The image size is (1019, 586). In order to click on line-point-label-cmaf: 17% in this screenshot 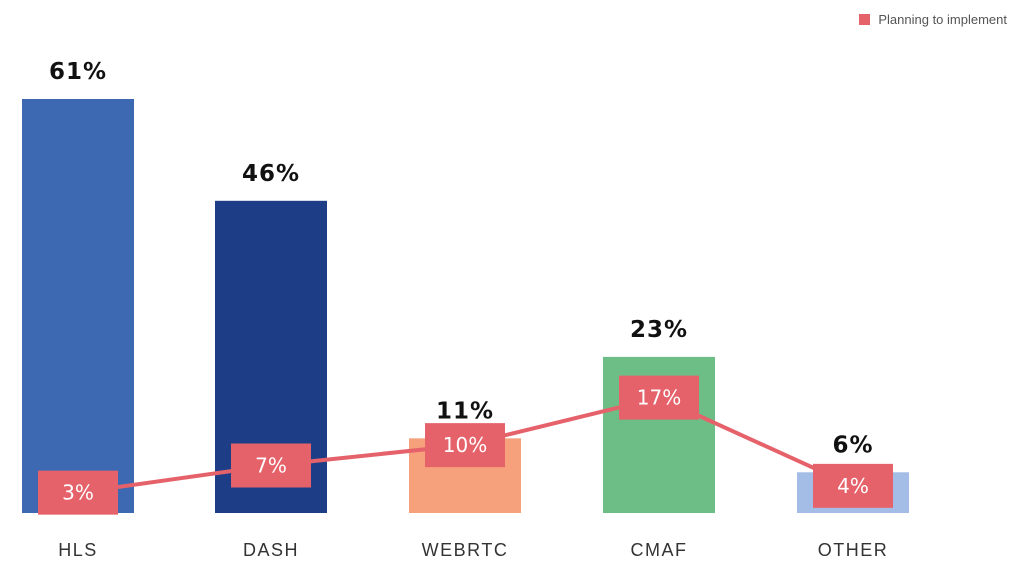, I will do `click(659, 398)`.